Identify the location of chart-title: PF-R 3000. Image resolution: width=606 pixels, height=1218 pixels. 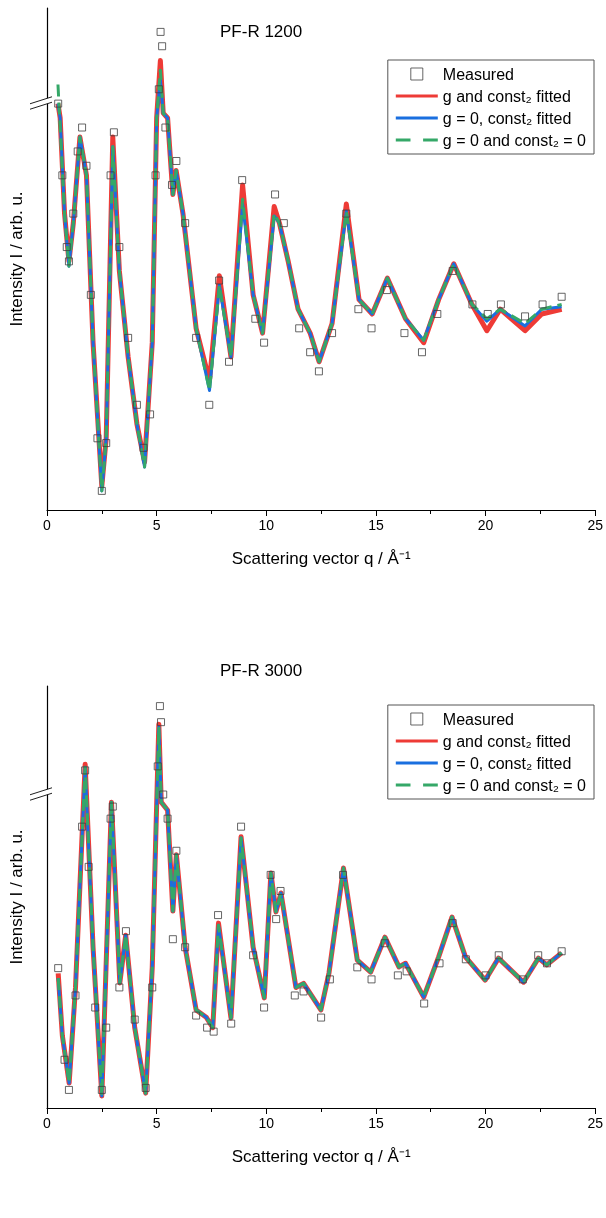
(261, 670).